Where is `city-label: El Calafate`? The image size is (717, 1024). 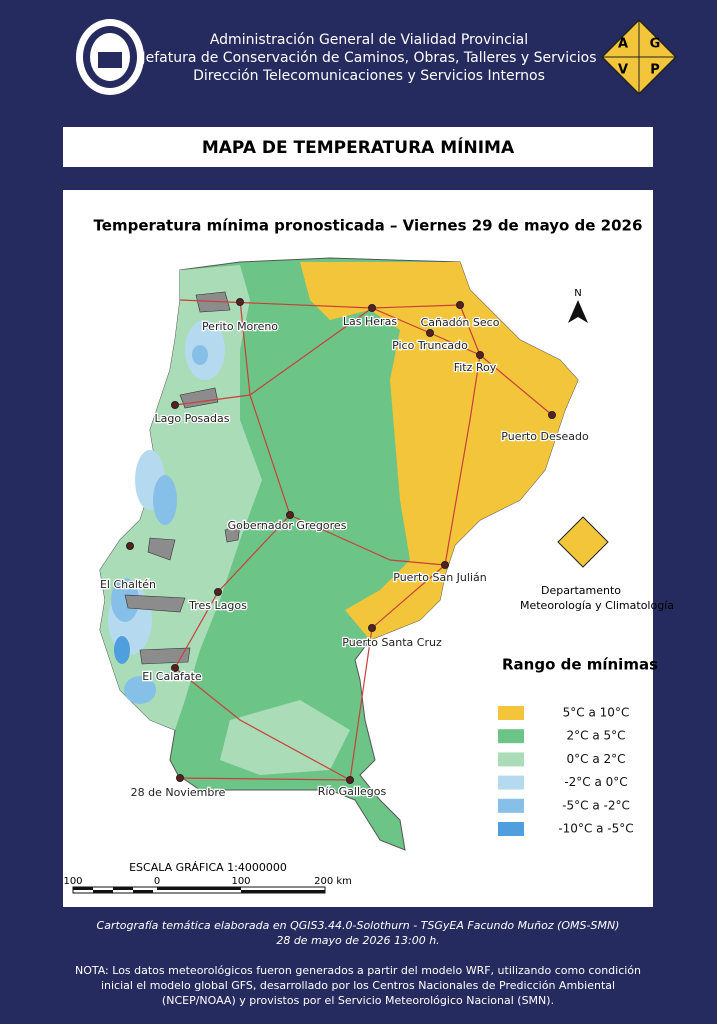
city-label: El Calafate is located at coordinates (172, 676).